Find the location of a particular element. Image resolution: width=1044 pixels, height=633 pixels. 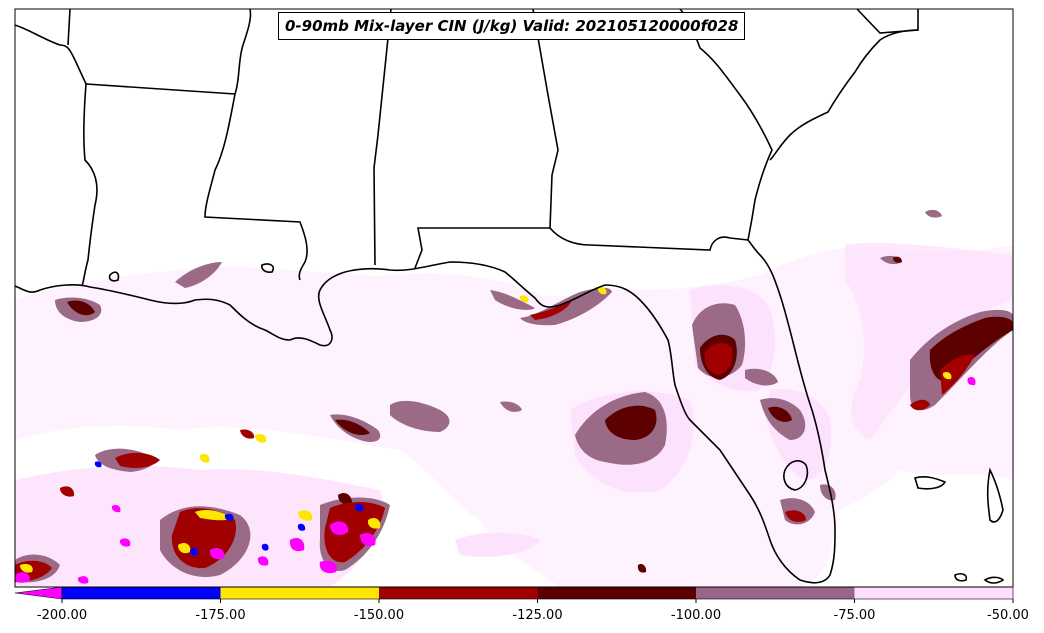

colorbar-tick-label: -200.00 is located at coordinates (62, 615).